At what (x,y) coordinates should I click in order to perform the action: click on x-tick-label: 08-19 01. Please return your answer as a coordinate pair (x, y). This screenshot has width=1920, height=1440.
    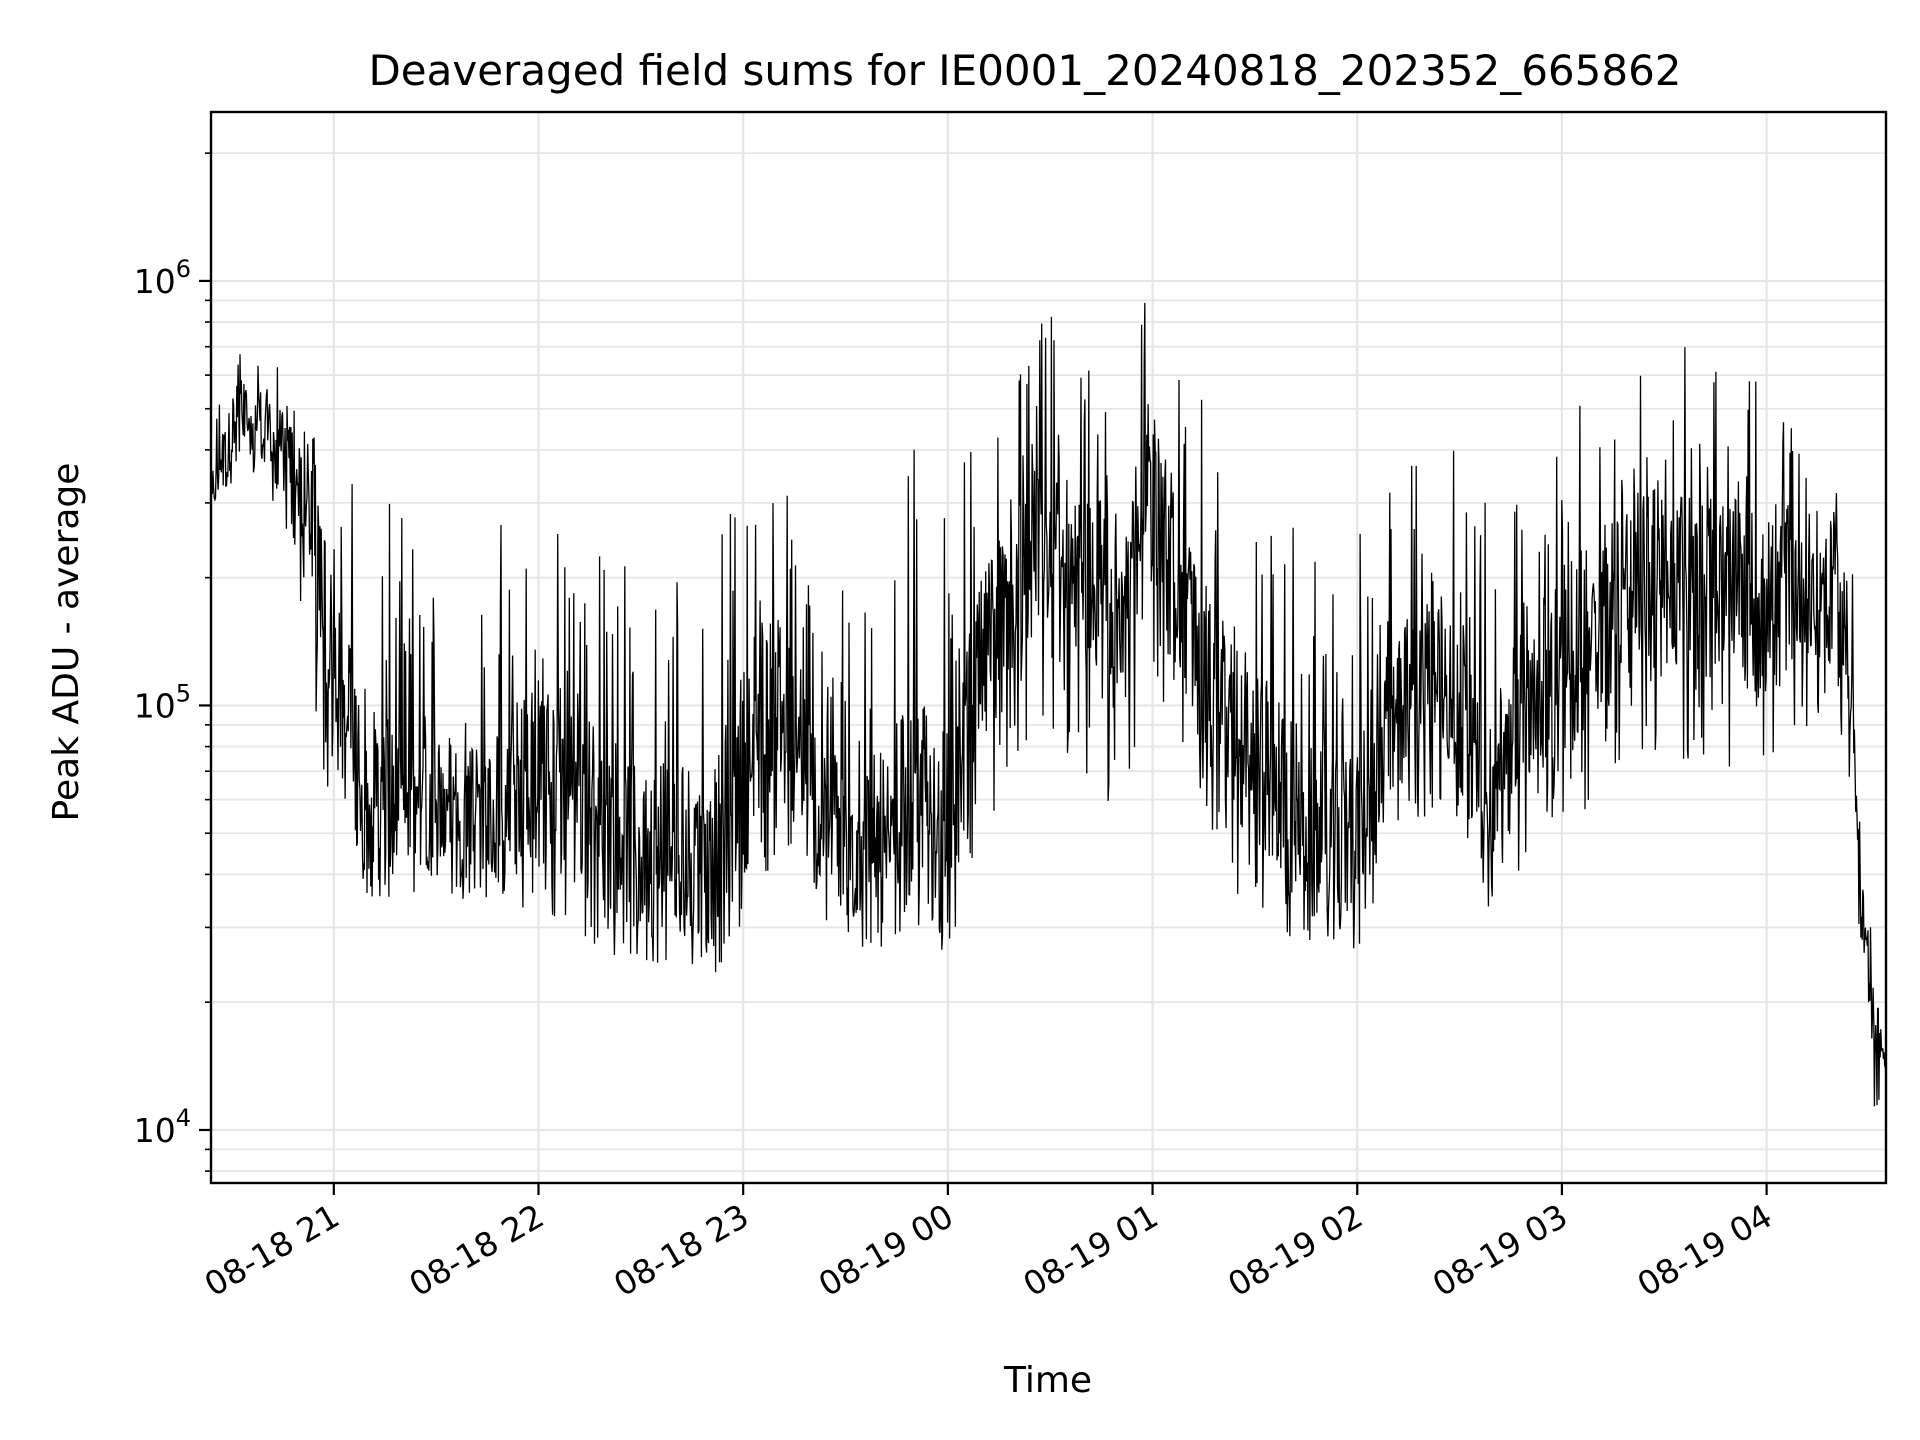
    Looking at the image, I should click on (1091, 1250).